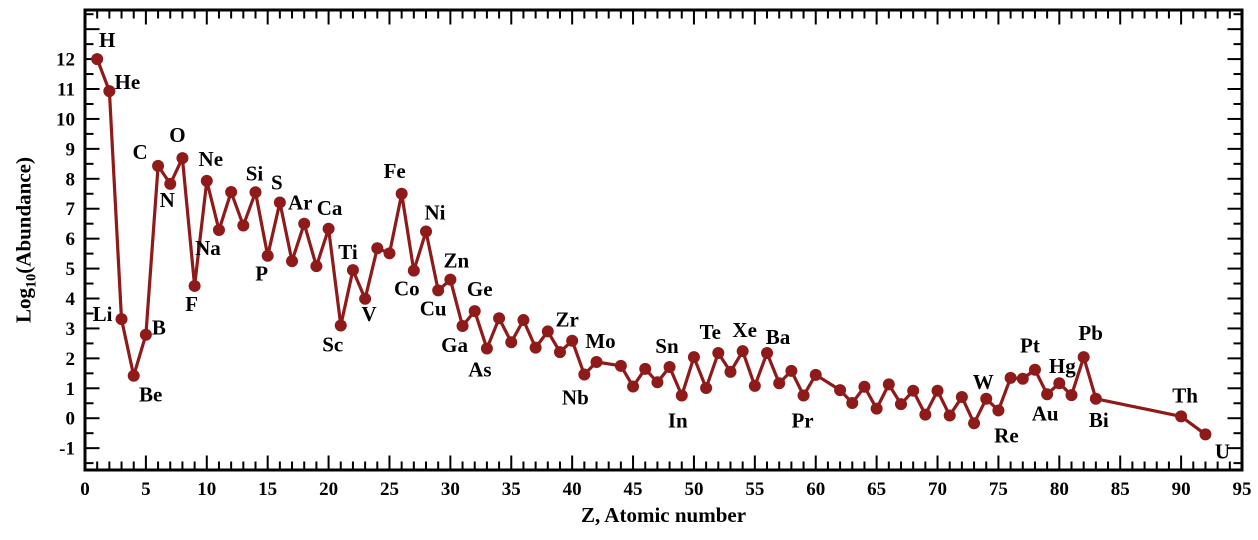  Describe the element at coordinates (1030, 346) in the screenshot. I see `element-label-Pt: Pt` at that location.